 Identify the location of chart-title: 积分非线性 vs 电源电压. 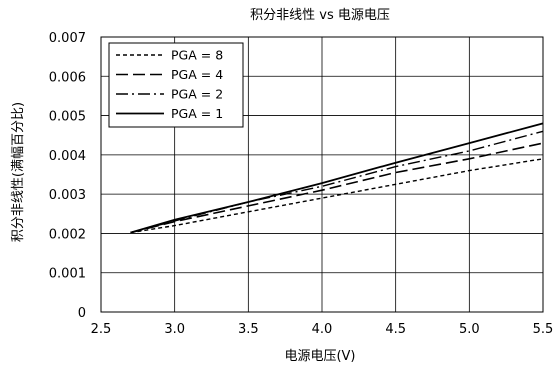
(320, 15).